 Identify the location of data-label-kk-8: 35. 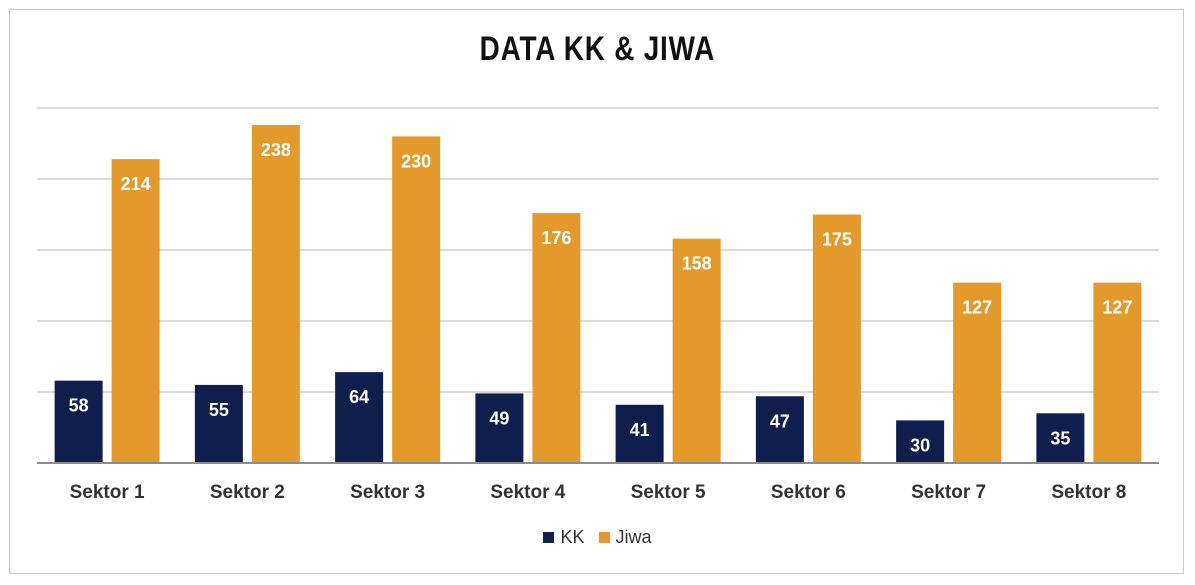
(1060, 438).